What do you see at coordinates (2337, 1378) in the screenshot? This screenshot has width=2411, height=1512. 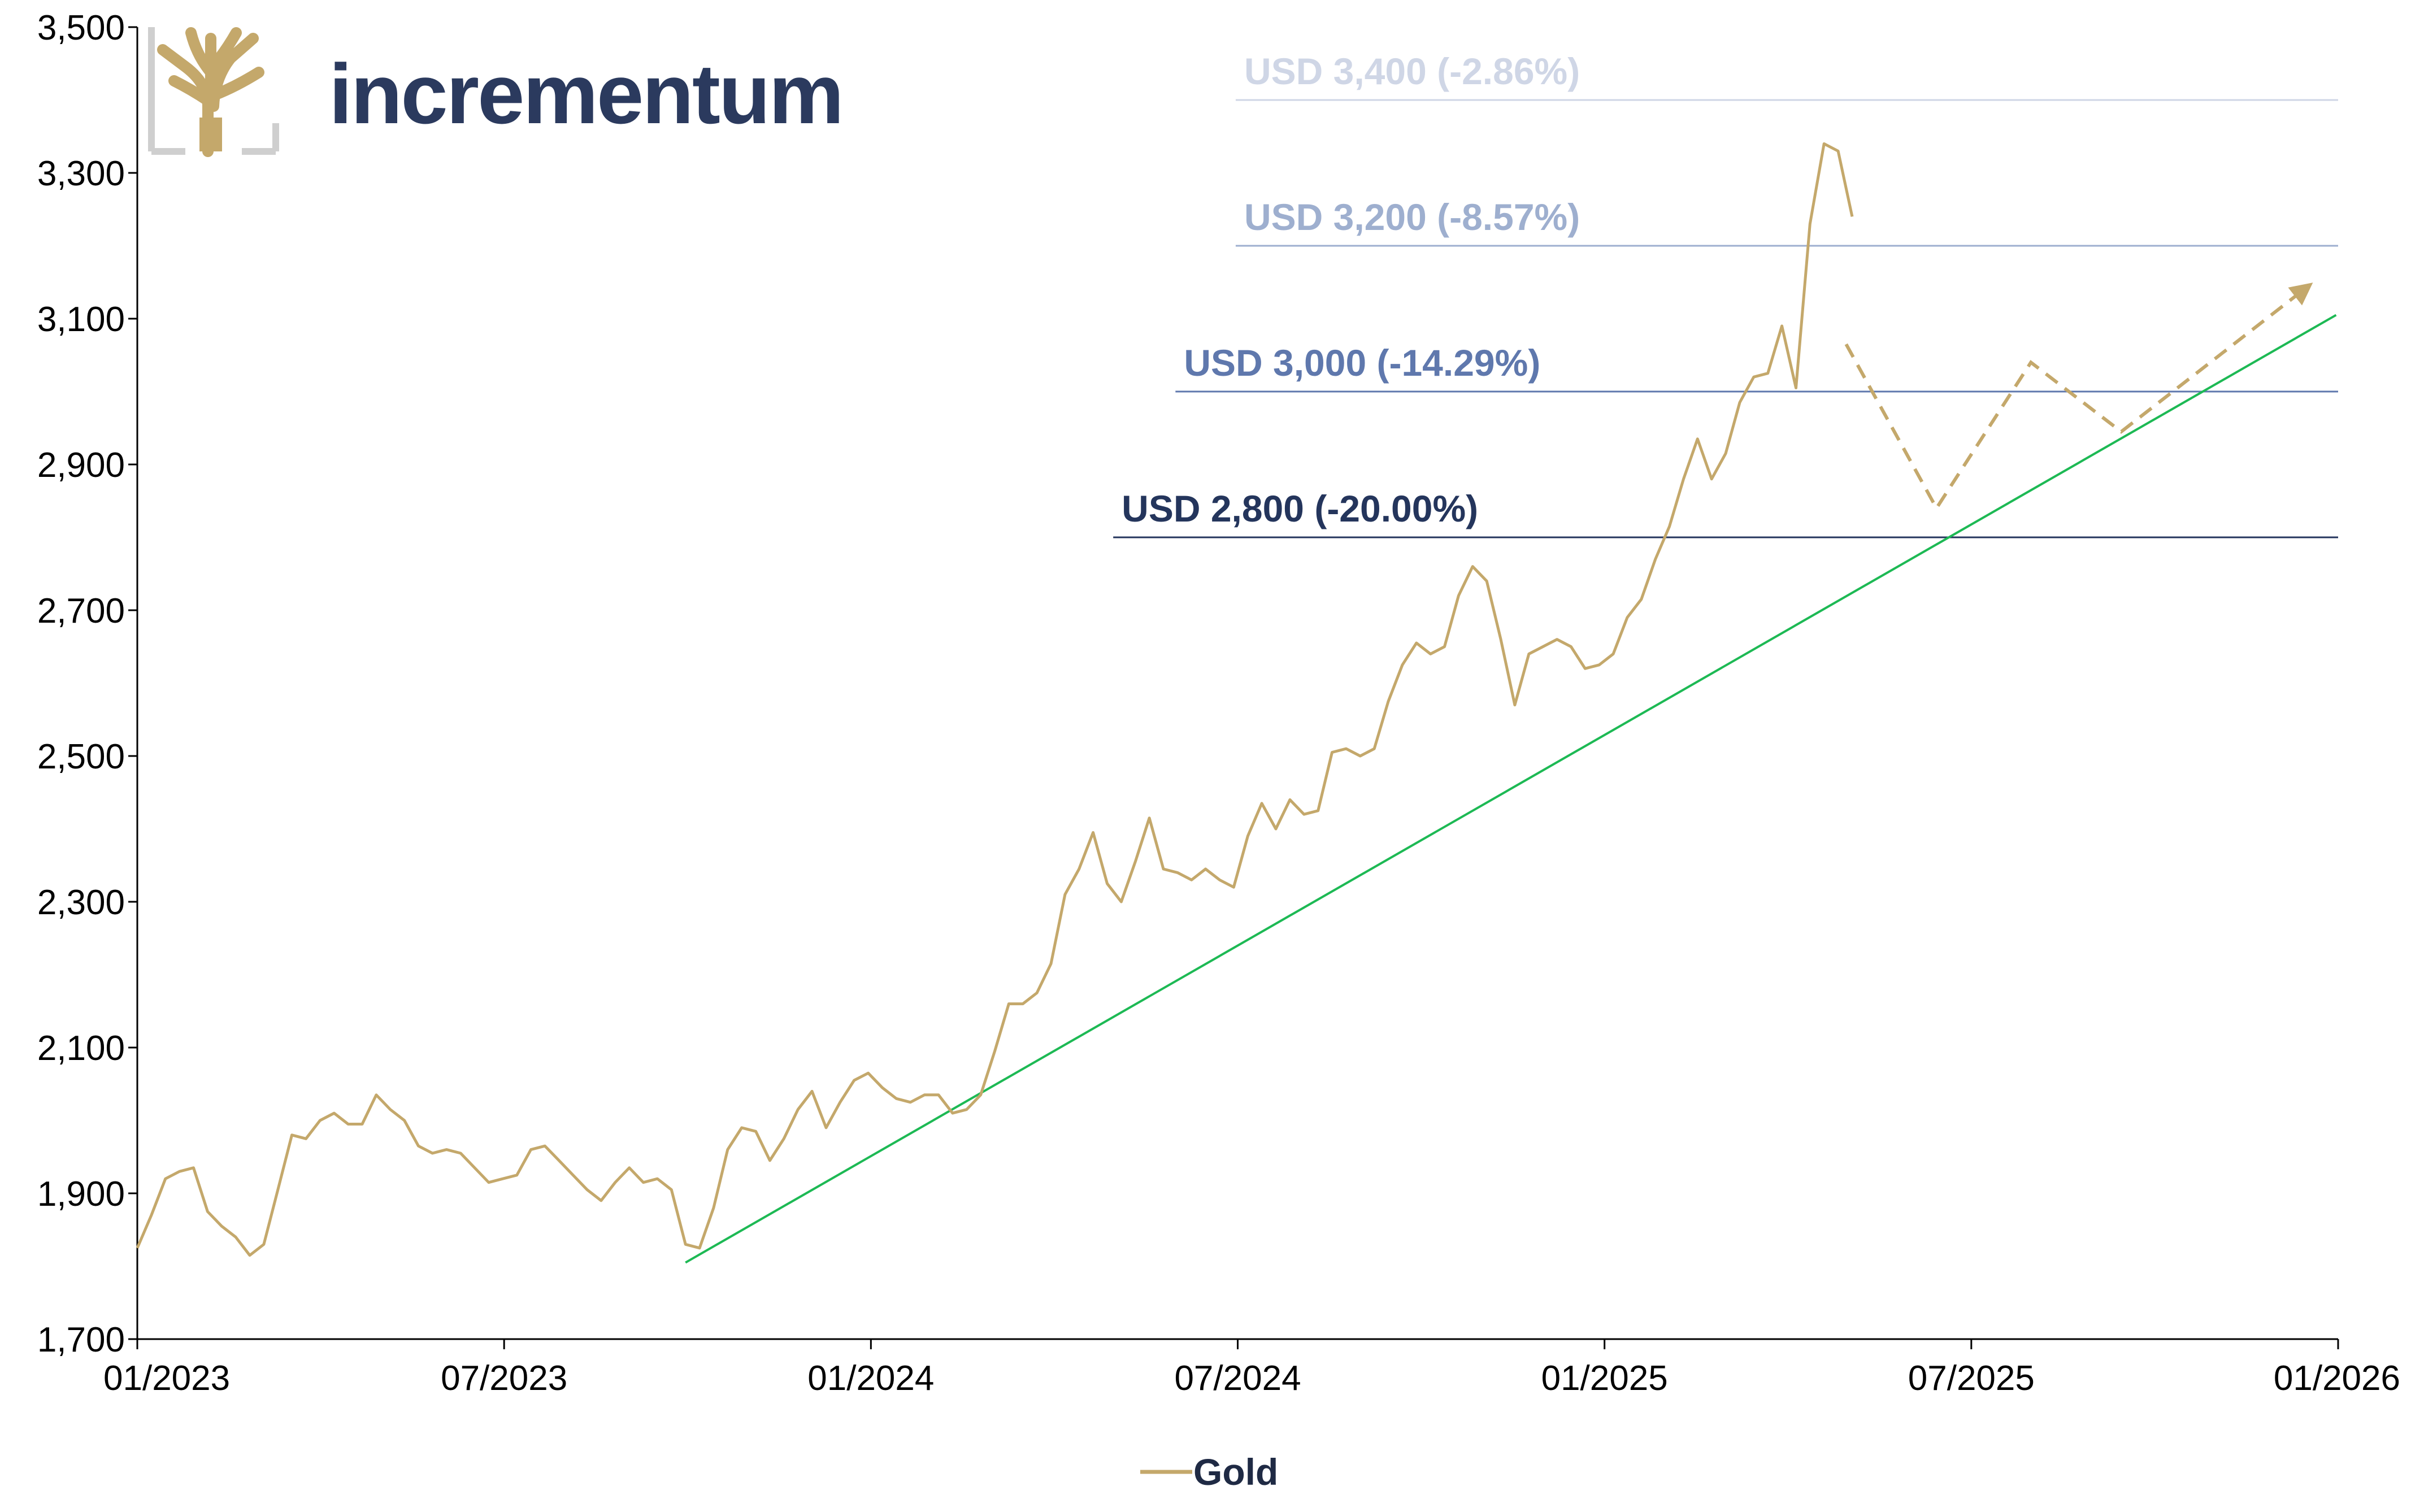 I see `x-tick-label: 01/2026` at bounding box center [2337, 1378].